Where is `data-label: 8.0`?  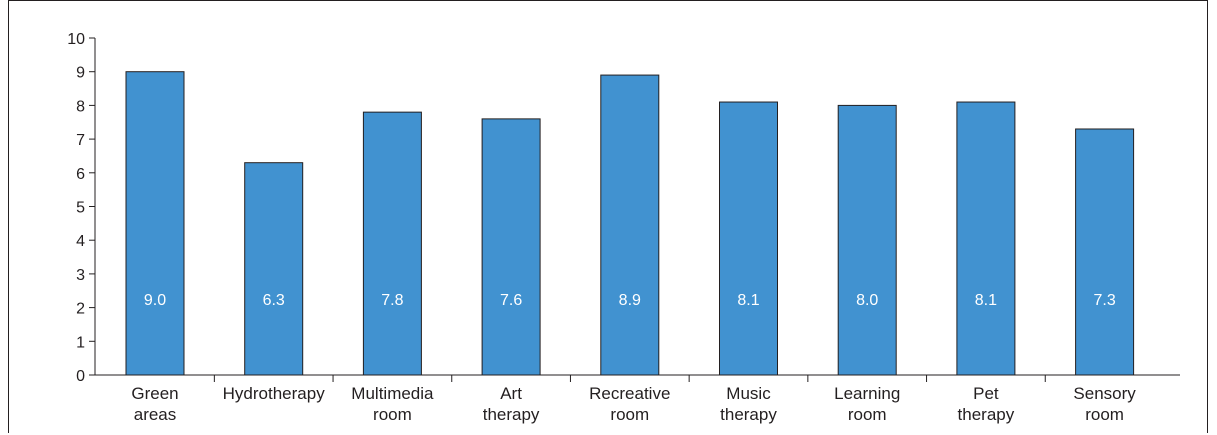
data-label: 8.0 is located at coordinates (867, 300).